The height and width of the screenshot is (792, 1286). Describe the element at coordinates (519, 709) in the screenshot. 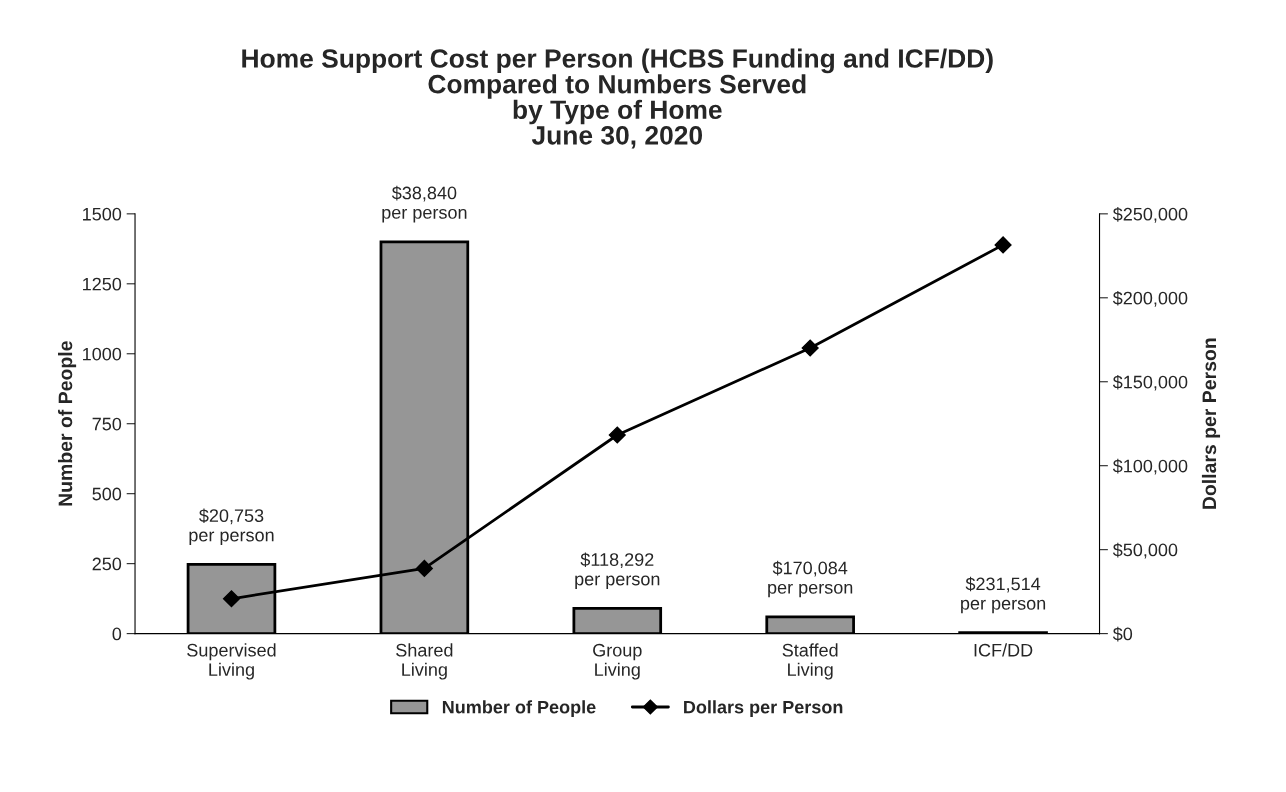

I see `legend-label: Number of People` at that location.